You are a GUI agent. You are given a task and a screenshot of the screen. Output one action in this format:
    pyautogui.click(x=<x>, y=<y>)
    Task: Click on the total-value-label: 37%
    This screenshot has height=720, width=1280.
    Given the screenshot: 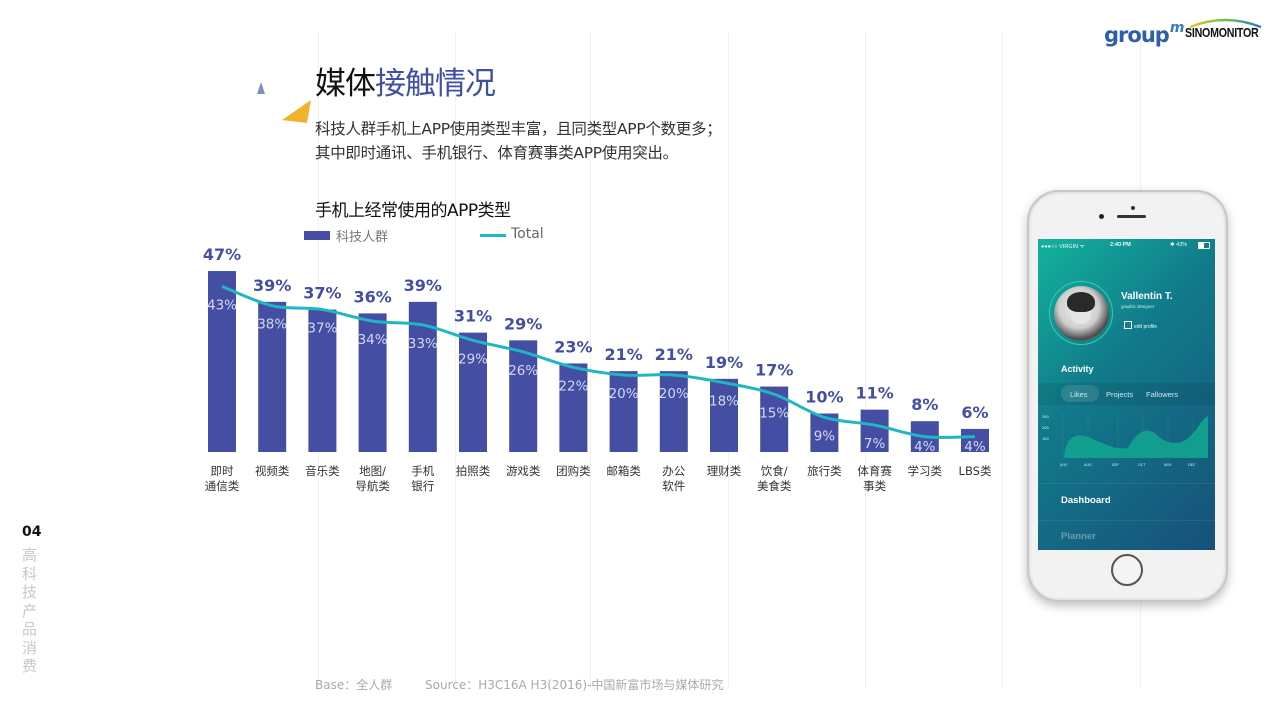 What is the action you would take?
    pyautogui.click(x=322, y=329)
    